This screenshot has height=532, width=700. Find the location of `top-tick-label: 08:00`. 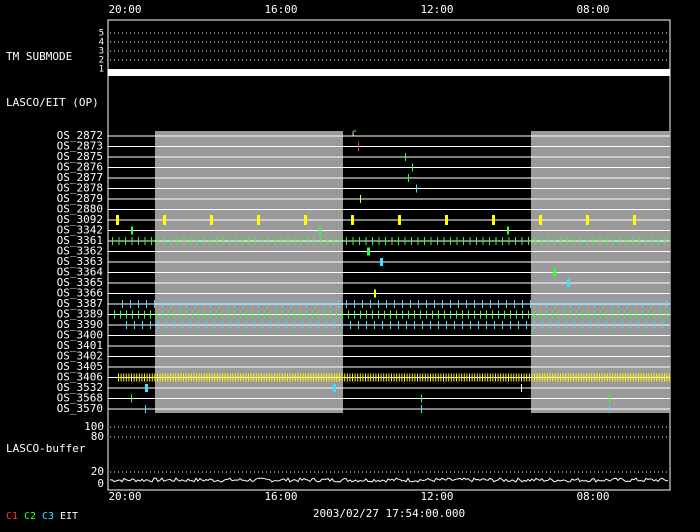

top-tick-label: 08:00 is located at coordinates (592, 9).